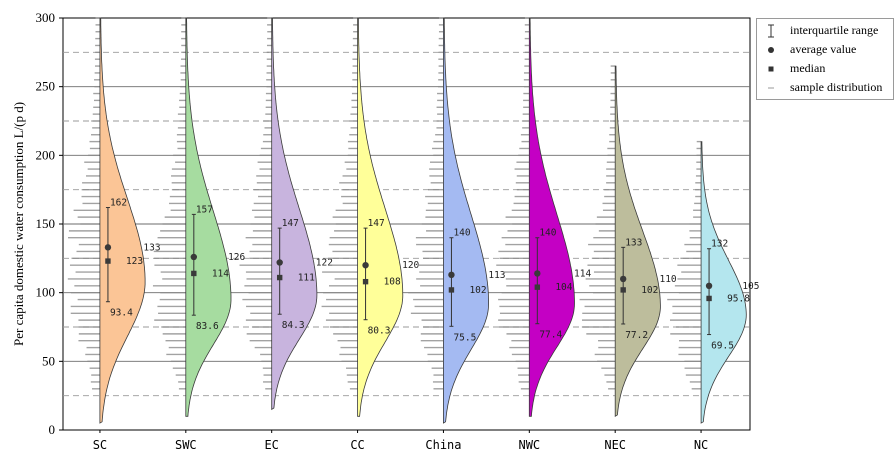 The image size is (896, 450). Describe the element at coordinates (324, 262) in the screenshot. I see `average-label: 122` at that location.